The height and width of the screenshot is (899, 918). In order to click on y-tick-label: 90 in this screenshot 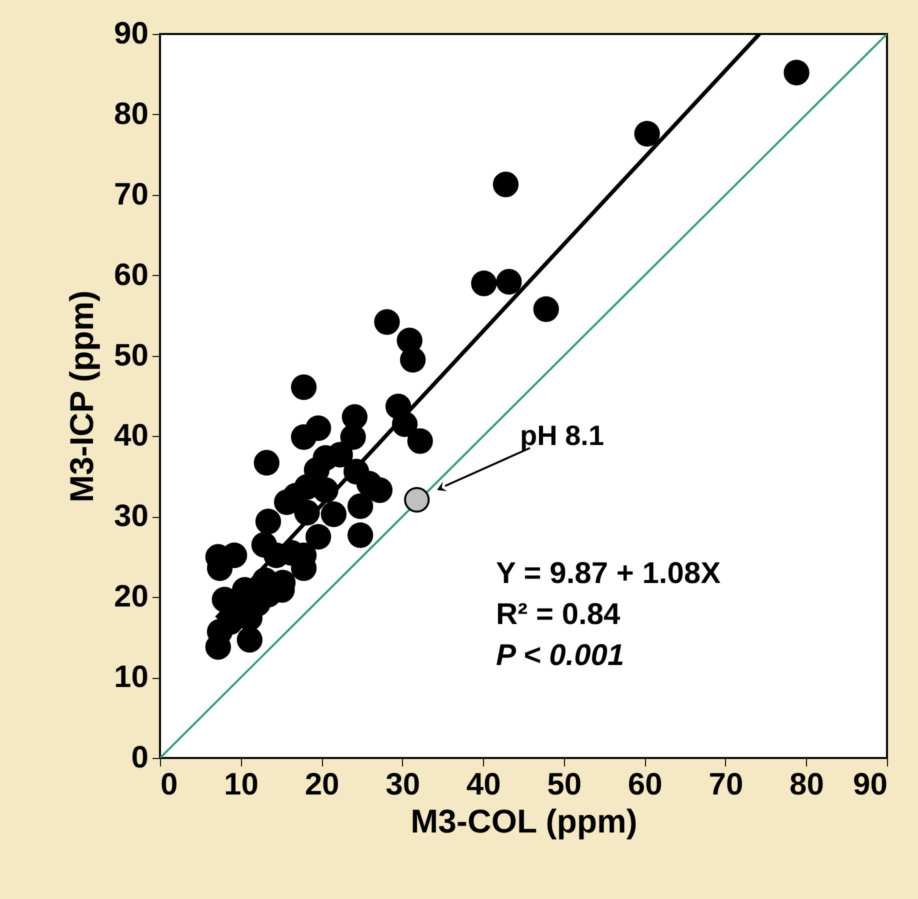, I will do `click(131, 33)`.